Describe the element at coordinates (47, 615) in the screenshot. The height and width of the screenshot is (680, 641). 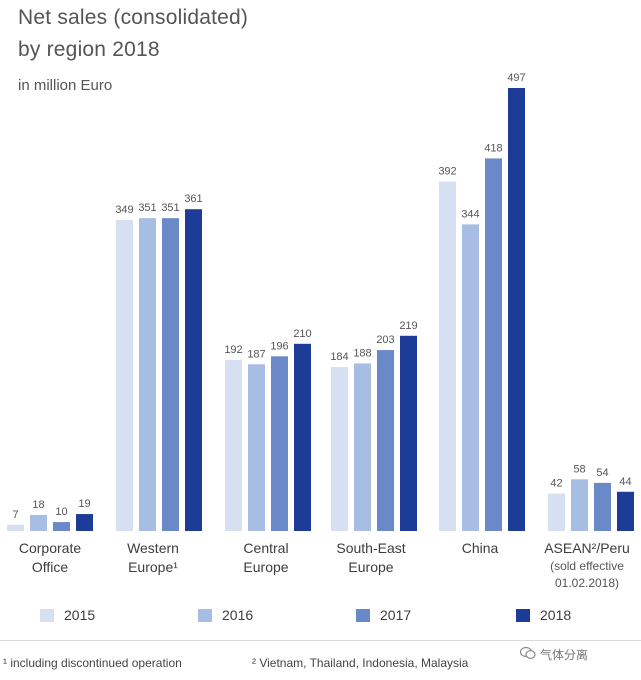
I see `legend-swatch-2015` at that location.